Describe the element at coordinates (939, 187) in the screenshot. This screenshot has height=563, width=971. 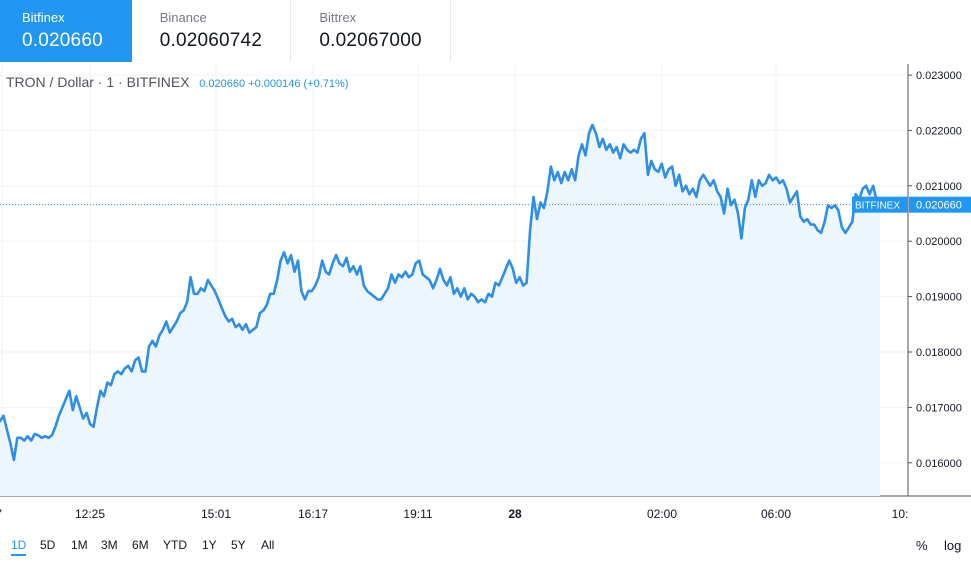
I see `y-tick-label: 0.021000` at that location.